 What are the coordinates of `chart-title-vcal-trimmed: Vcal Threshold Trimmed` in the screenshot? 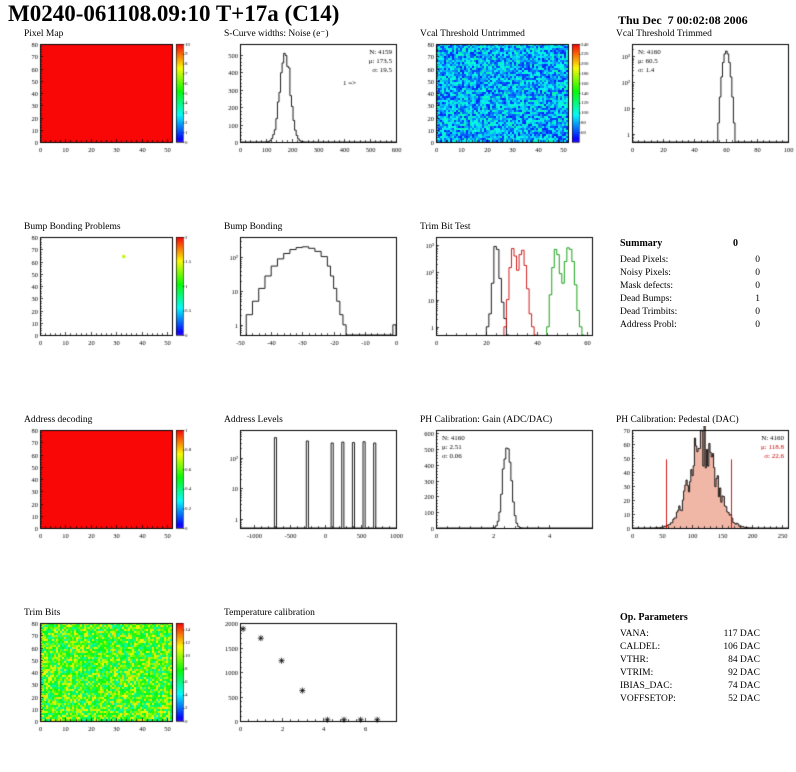 It's located at (664, 34).